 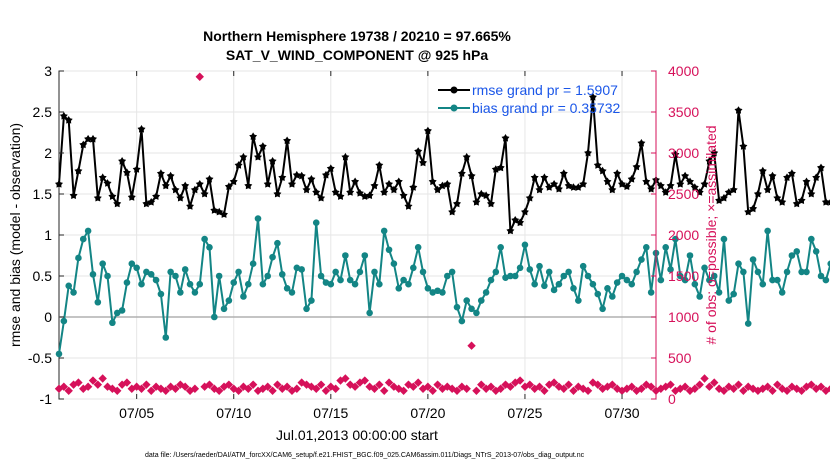 What do you see at coordinates (683, 235) in the screenshot?
I see `y-right-tick-label: 2000` at bounding box center [683, 235].